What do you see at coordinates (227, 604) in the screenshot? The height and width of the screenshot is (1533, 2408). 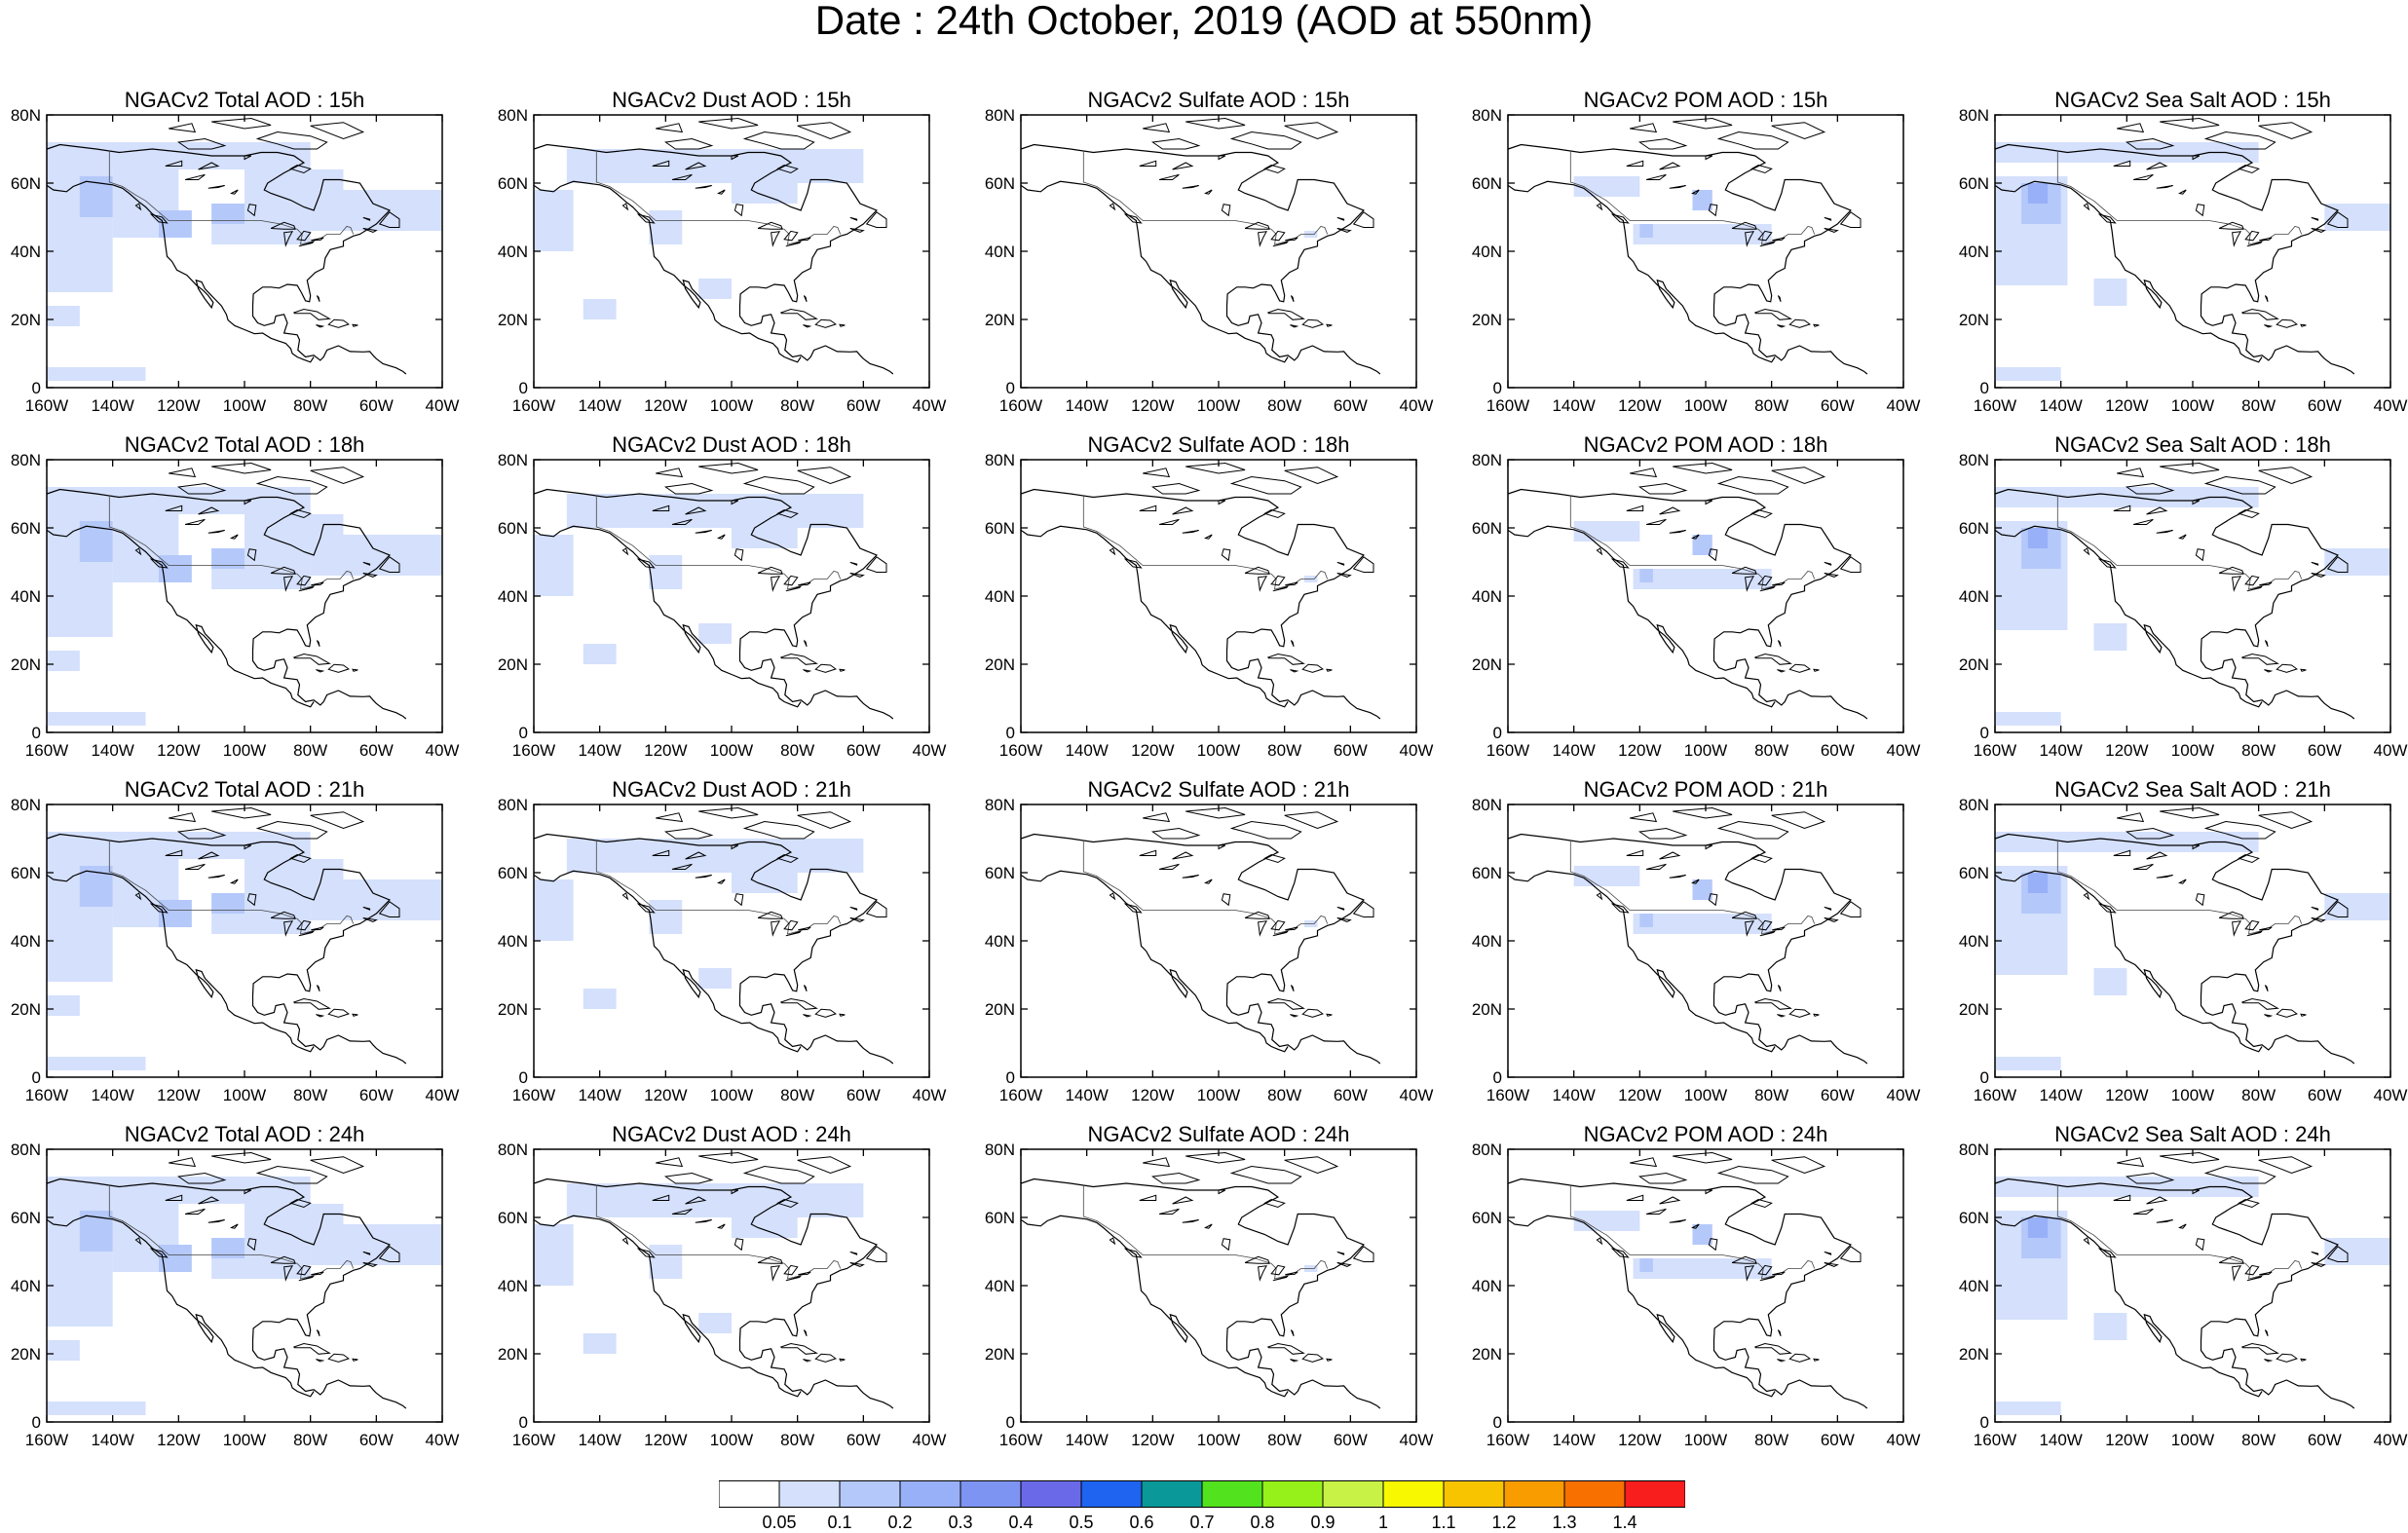 I see `coastline` at bounding box center [227, 604].